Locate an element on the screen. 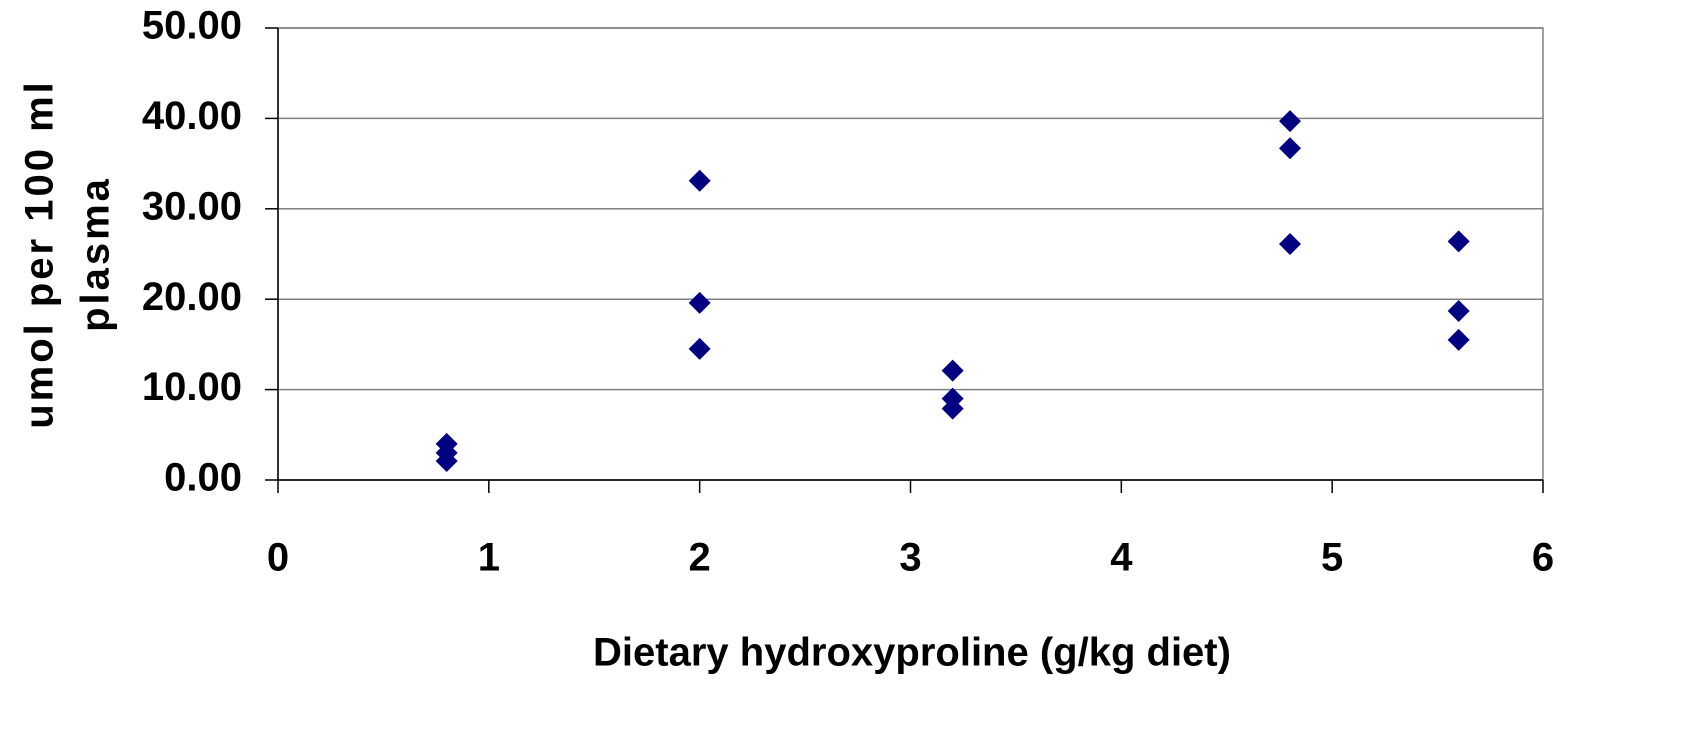 The height and width of the screenshot is (731, 1690). y-tick-label: 50.00 is located at coordinates (192, 26).